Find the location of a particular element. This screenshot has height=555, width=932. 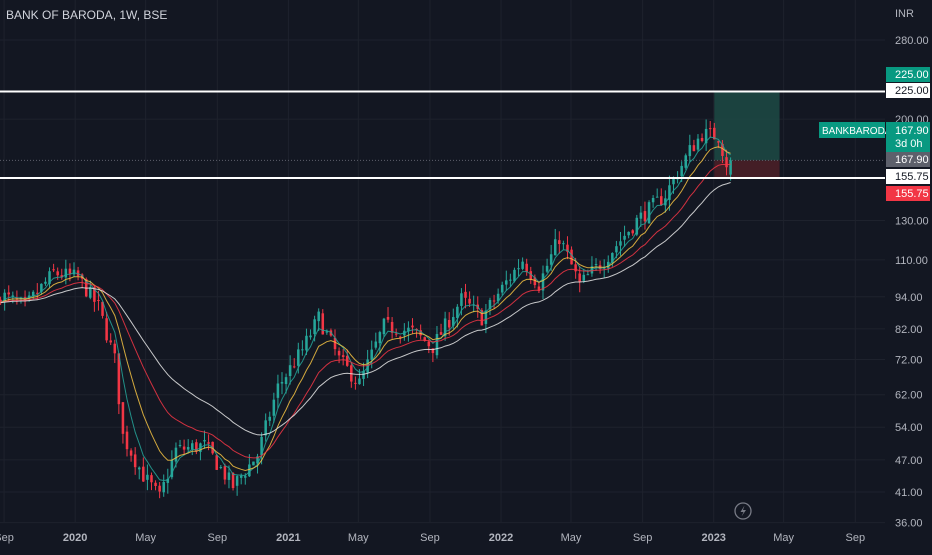

chart-title: BANK OF BARODA, 1W, BSE is located at coordinates (87, 15).